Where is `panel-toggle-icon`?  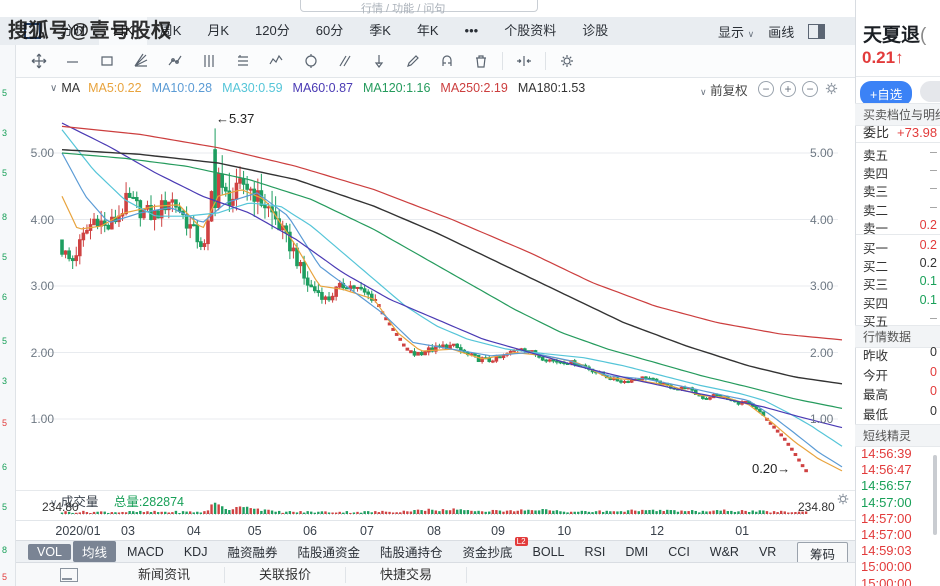
panel-toggle-icon is located at coordinates (817, 31).